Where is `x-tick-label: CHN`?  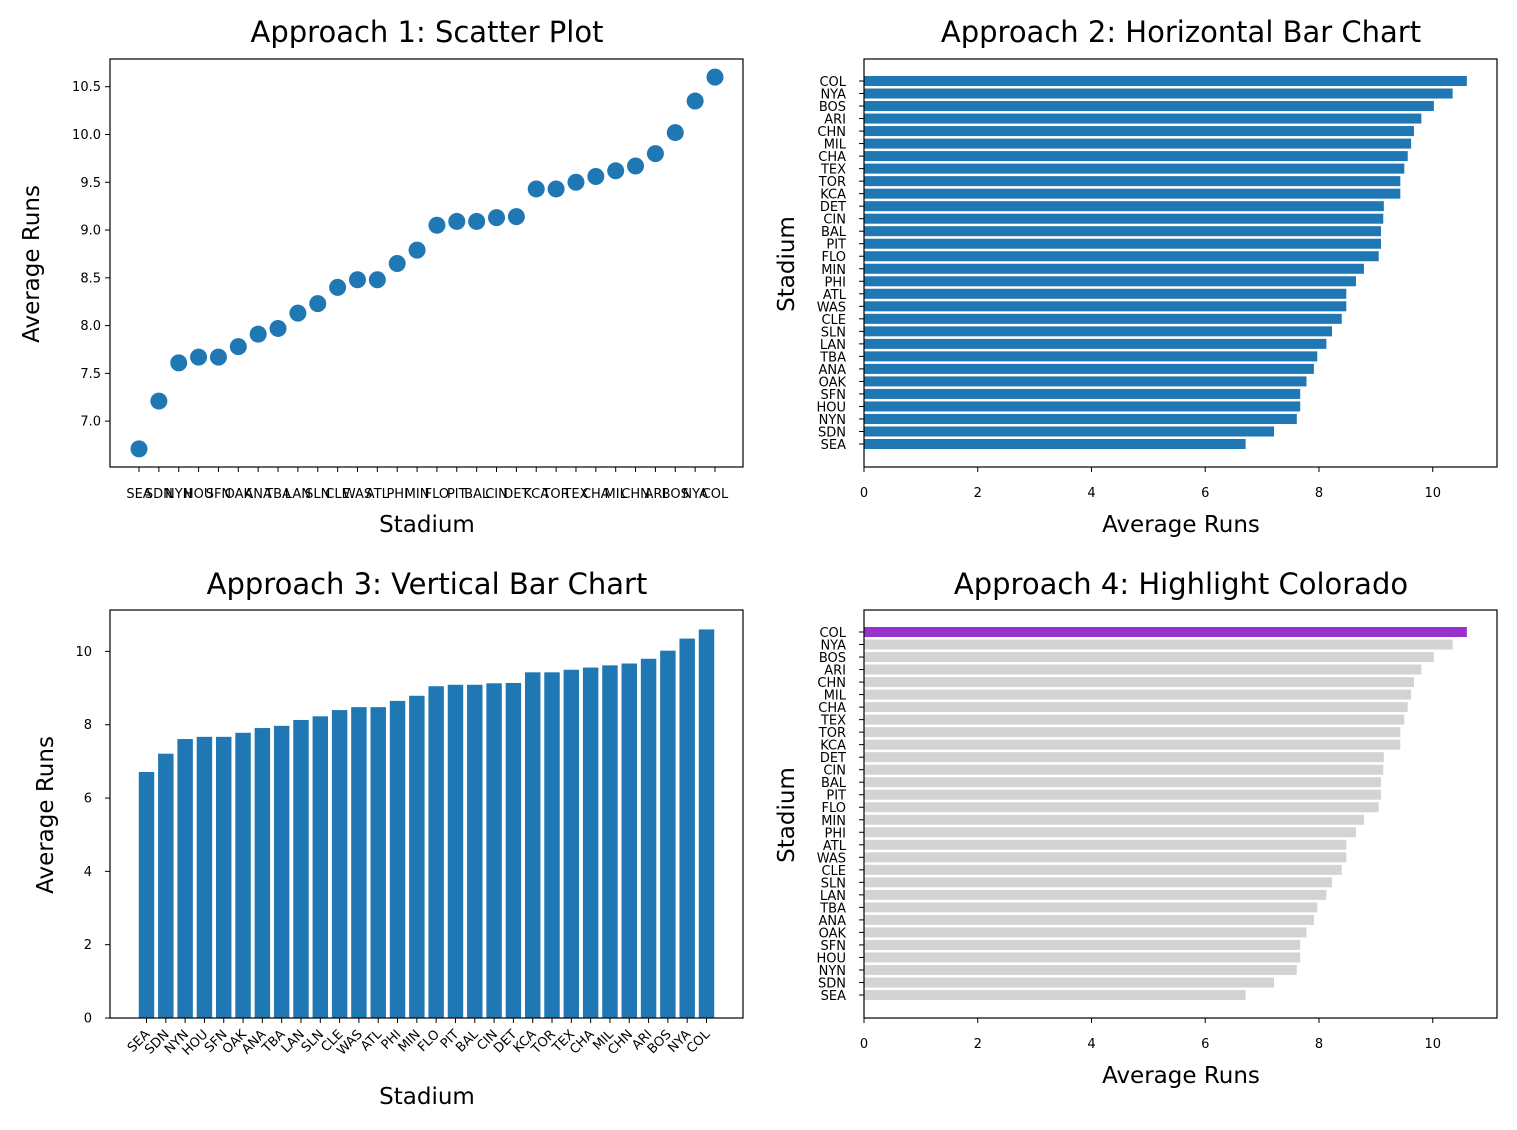 x-tick-label: CHN is located at coordinates (635, 494).